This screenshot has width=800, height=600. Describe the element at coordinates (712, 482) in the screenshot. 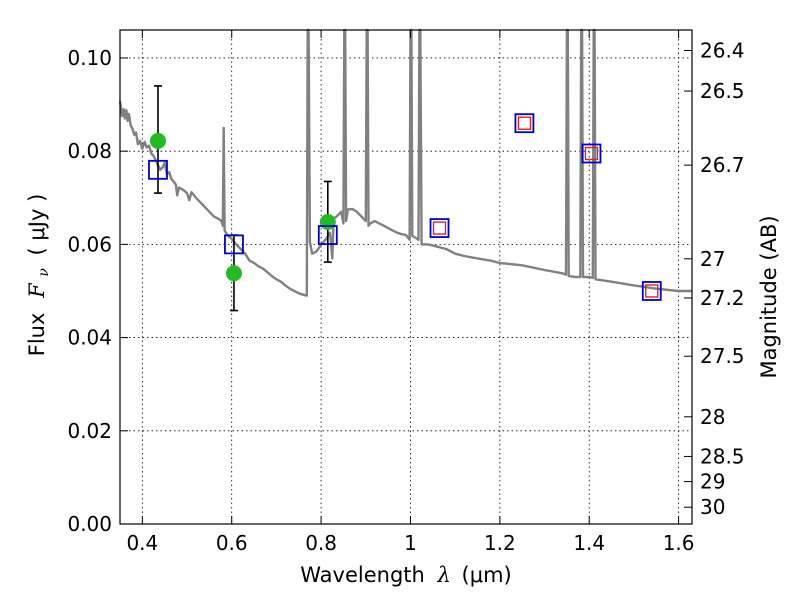

I see `mag-tick-label: 29` at that location.